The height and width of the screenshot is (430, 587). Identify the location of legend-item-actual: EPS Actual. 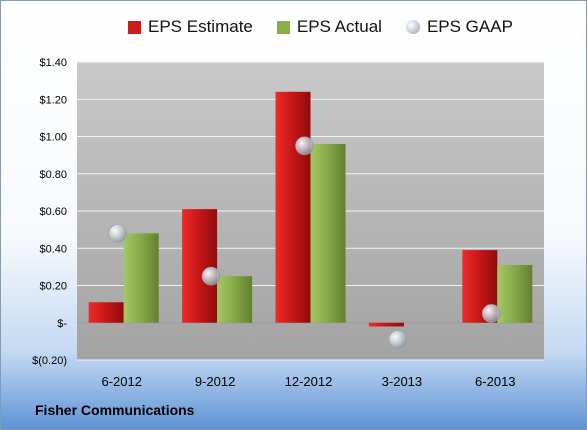
(329, 27).